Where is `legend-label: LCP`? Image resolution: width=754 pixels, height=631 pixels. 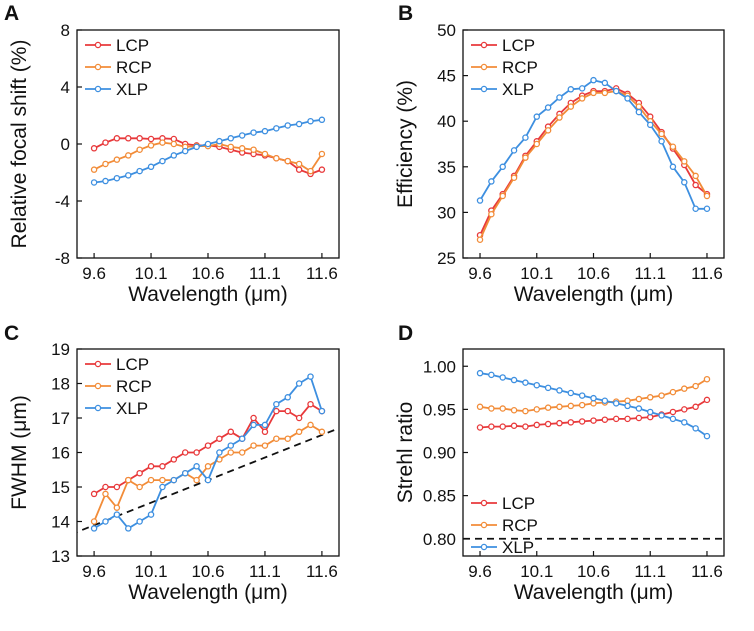
legend-label: LCP is located at coordinates (132, 364).